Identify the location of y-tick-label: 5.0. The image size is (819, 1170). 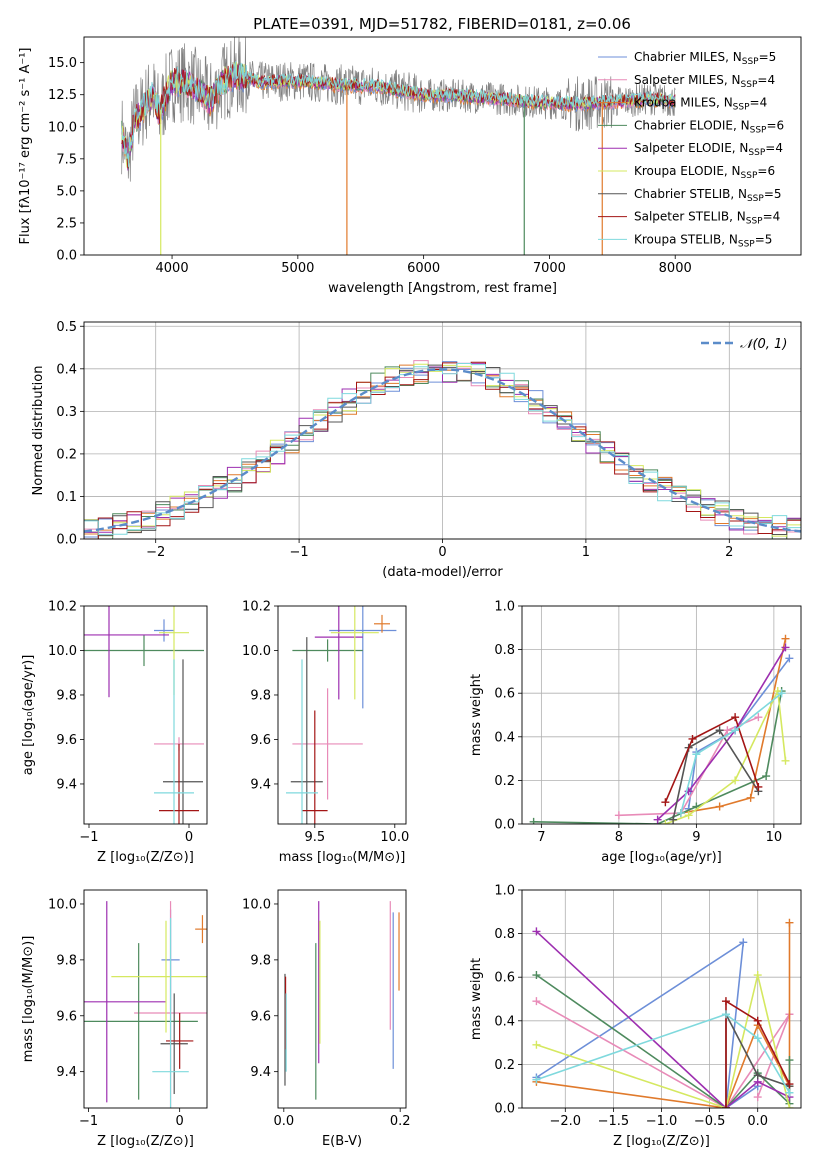
(66, 191).